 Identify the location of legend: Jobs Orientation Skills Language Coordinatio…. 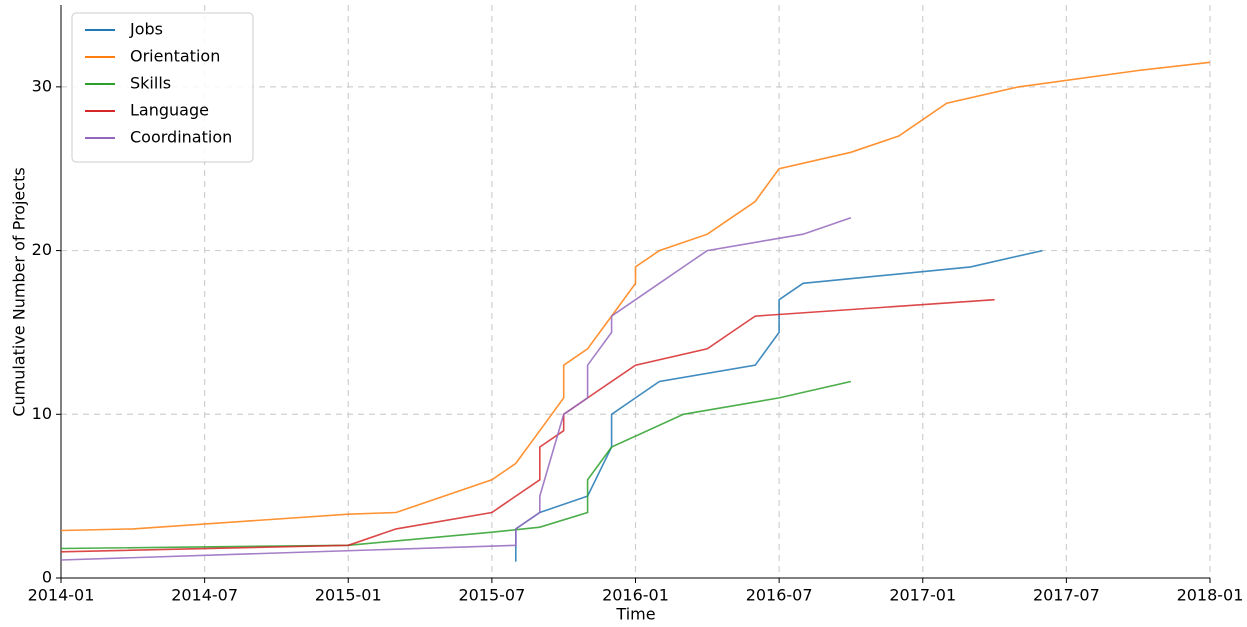
(162, 87).